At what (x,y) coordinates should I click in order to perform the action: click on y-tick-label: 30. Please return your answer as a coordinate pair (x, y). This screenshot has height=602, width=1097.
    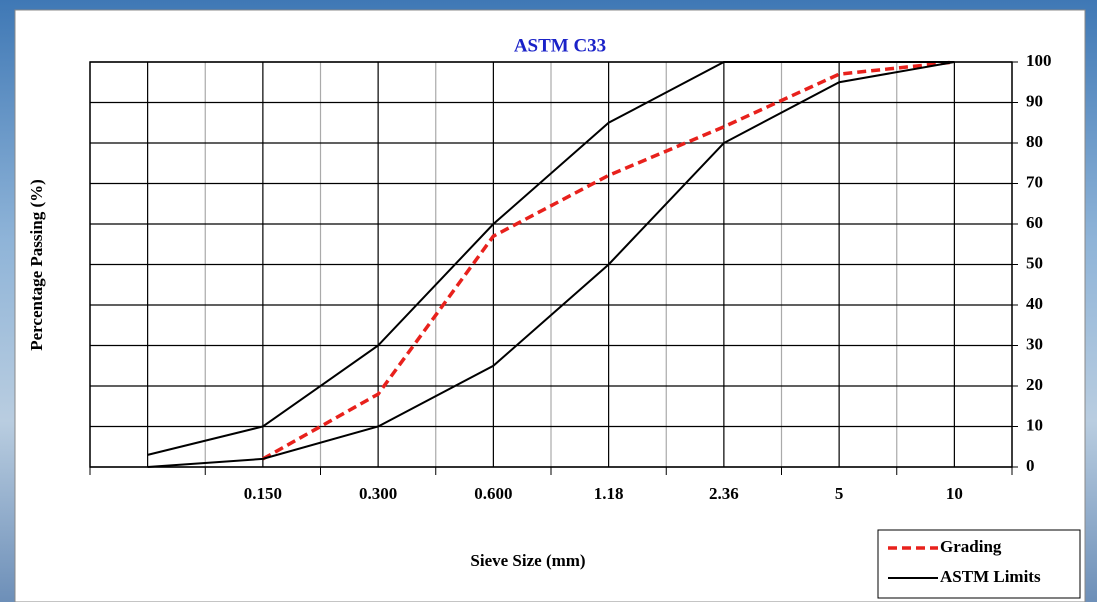
    Looking at the image, I should click on (1034, 343).